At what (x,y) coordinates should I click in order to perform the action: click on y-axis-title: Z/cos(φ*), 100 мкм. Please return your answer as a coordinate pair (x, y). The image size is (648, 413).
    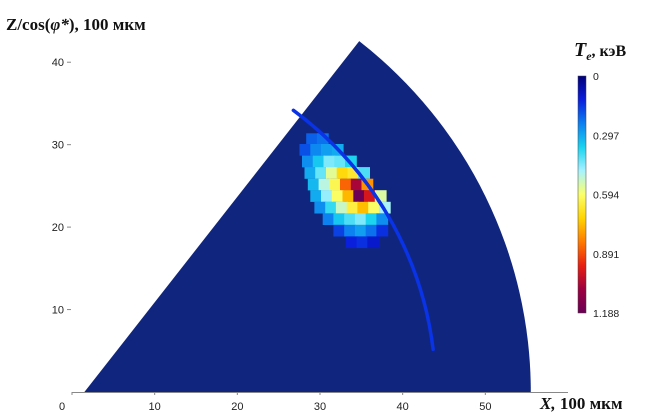
    Looking at the image, I should click on (76, 24).